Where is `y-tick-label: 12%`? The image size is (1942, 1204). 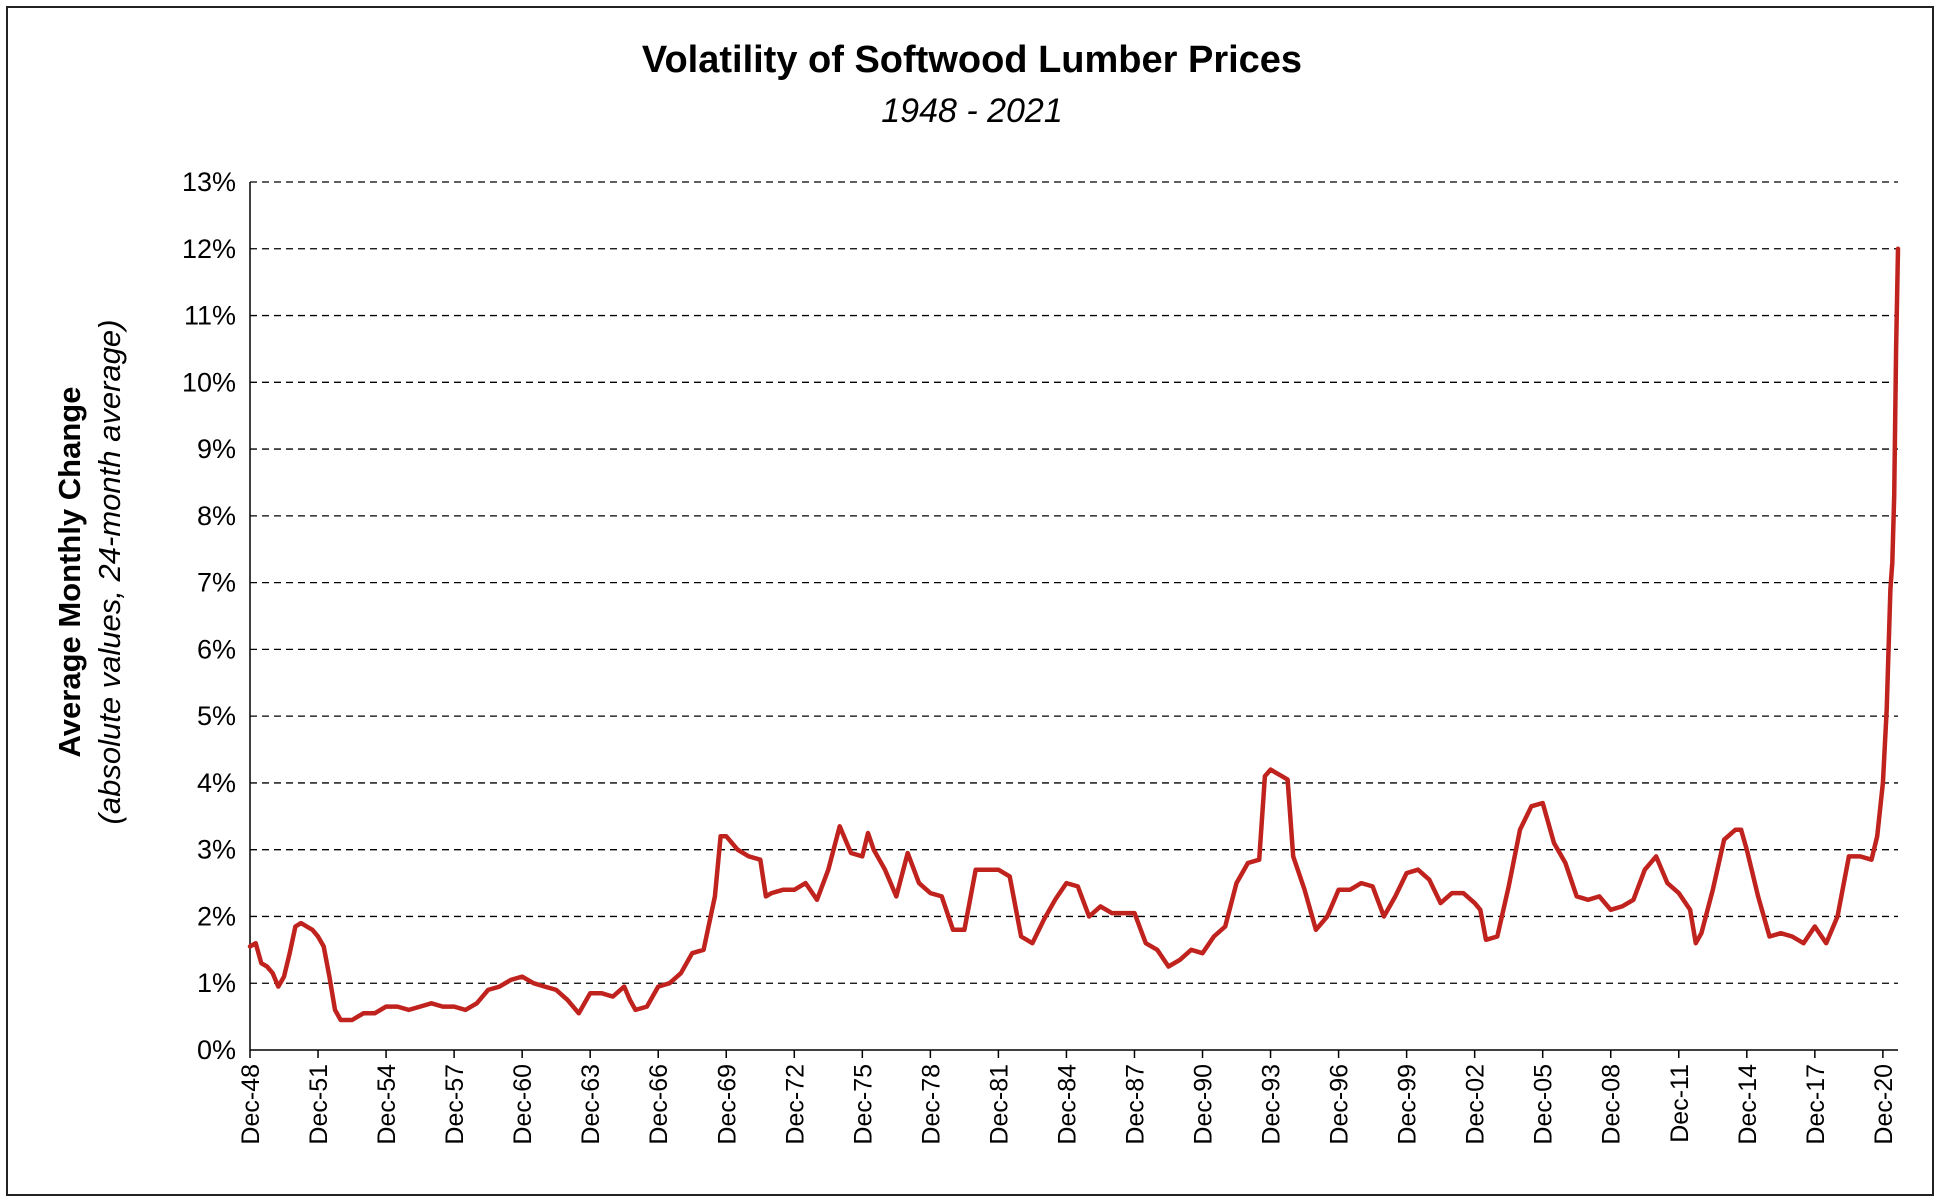
y-tick-label: 12% is located at coordinates (209, 249).